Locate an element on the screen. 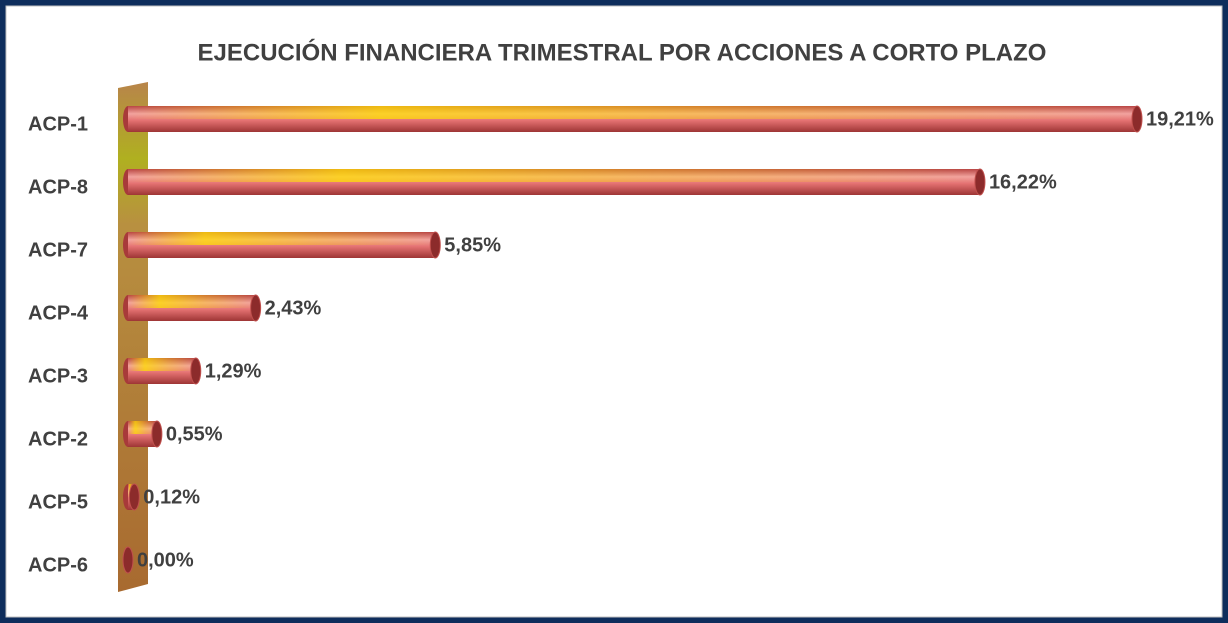 The width and height of the screenshot is (1228, 623). category-label: ACP-7 is located at coordinates (58, 250).